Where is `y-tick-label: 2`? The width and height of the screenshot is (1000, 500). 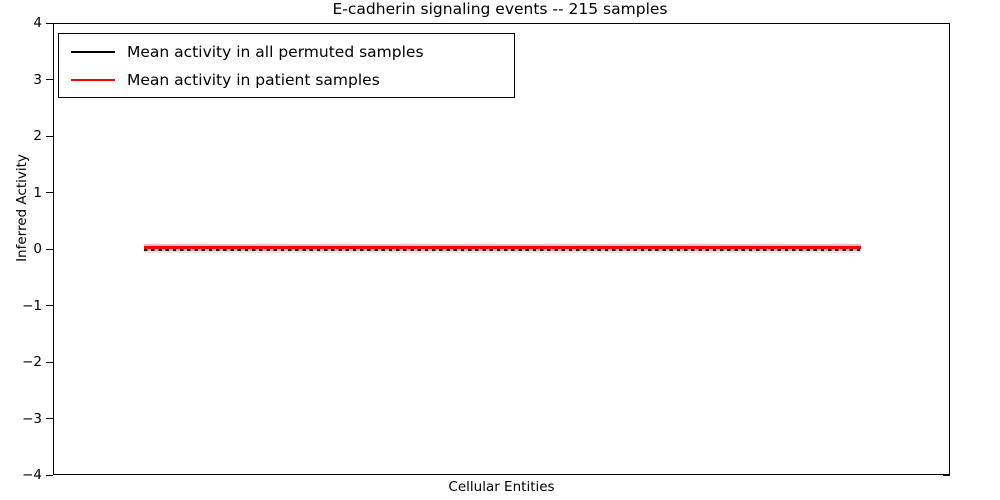 y-tick-label: 2 is located at coordinates (37, 136).